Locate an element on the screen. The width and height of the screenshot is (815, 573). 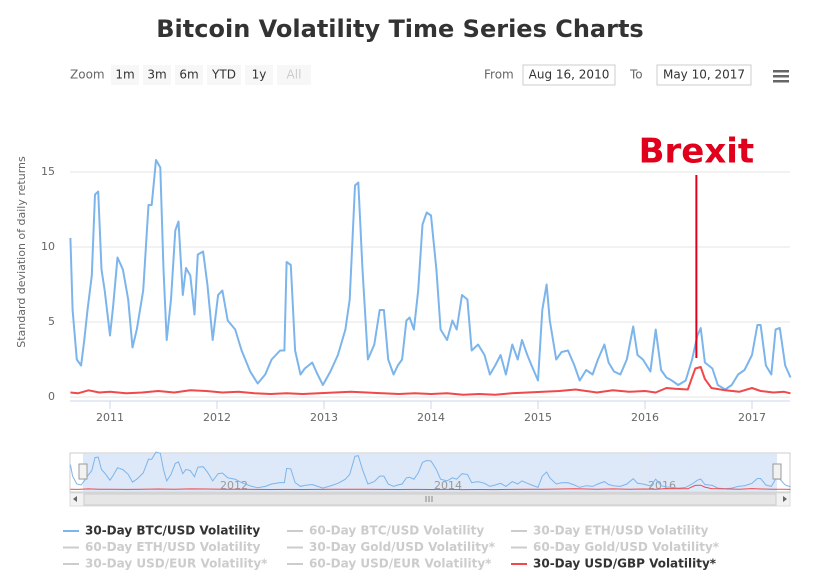
to-label: To is located at coordinates (636, 75).